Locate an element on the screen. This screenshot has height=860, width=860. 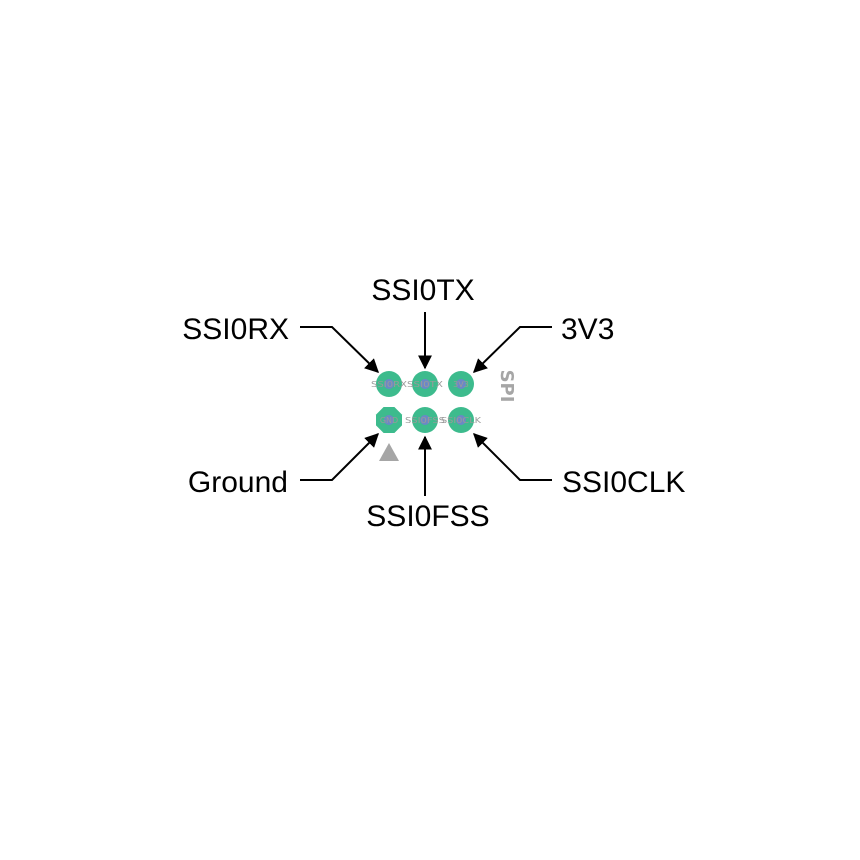
silk-ssi0clk: SSI0CLK is located at coordinates (461, 420).